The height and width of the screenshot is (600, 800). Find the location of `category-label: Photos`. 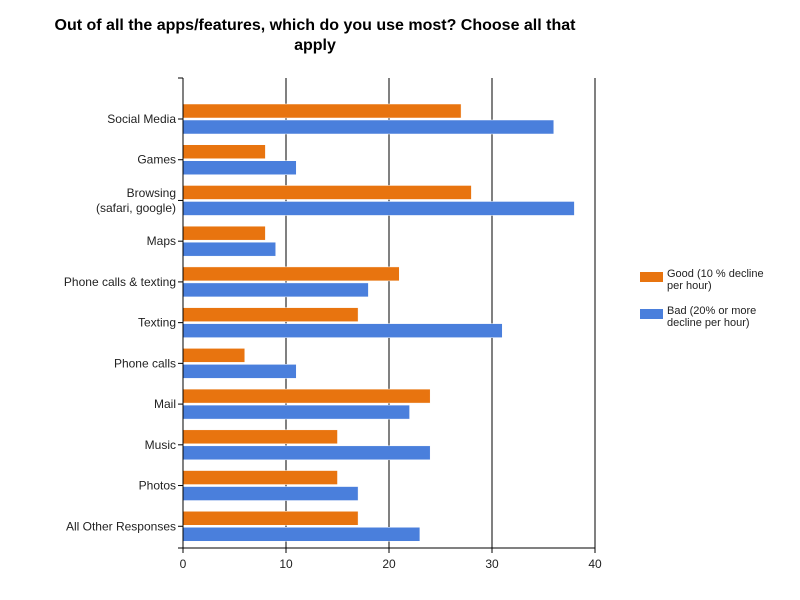

category-label: Photos is located at coordinates (157, 486).